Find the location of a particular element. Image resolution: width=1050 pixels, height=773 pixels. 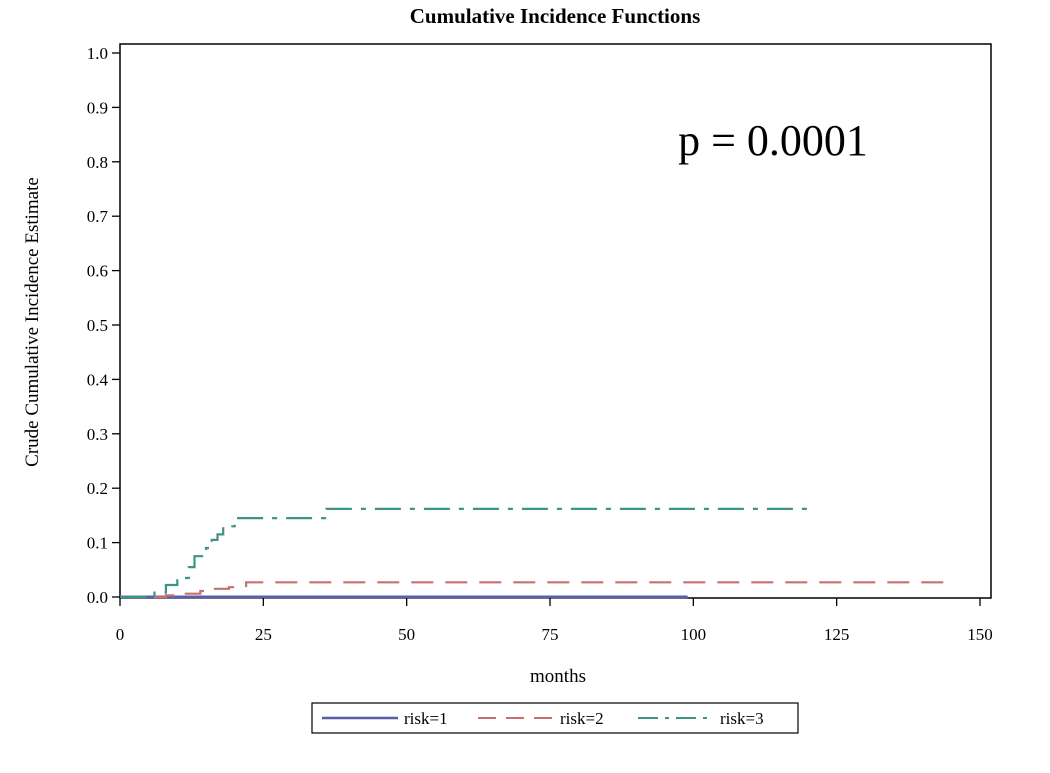

x-tick-label: 0 is located at coordinates (120, 634).